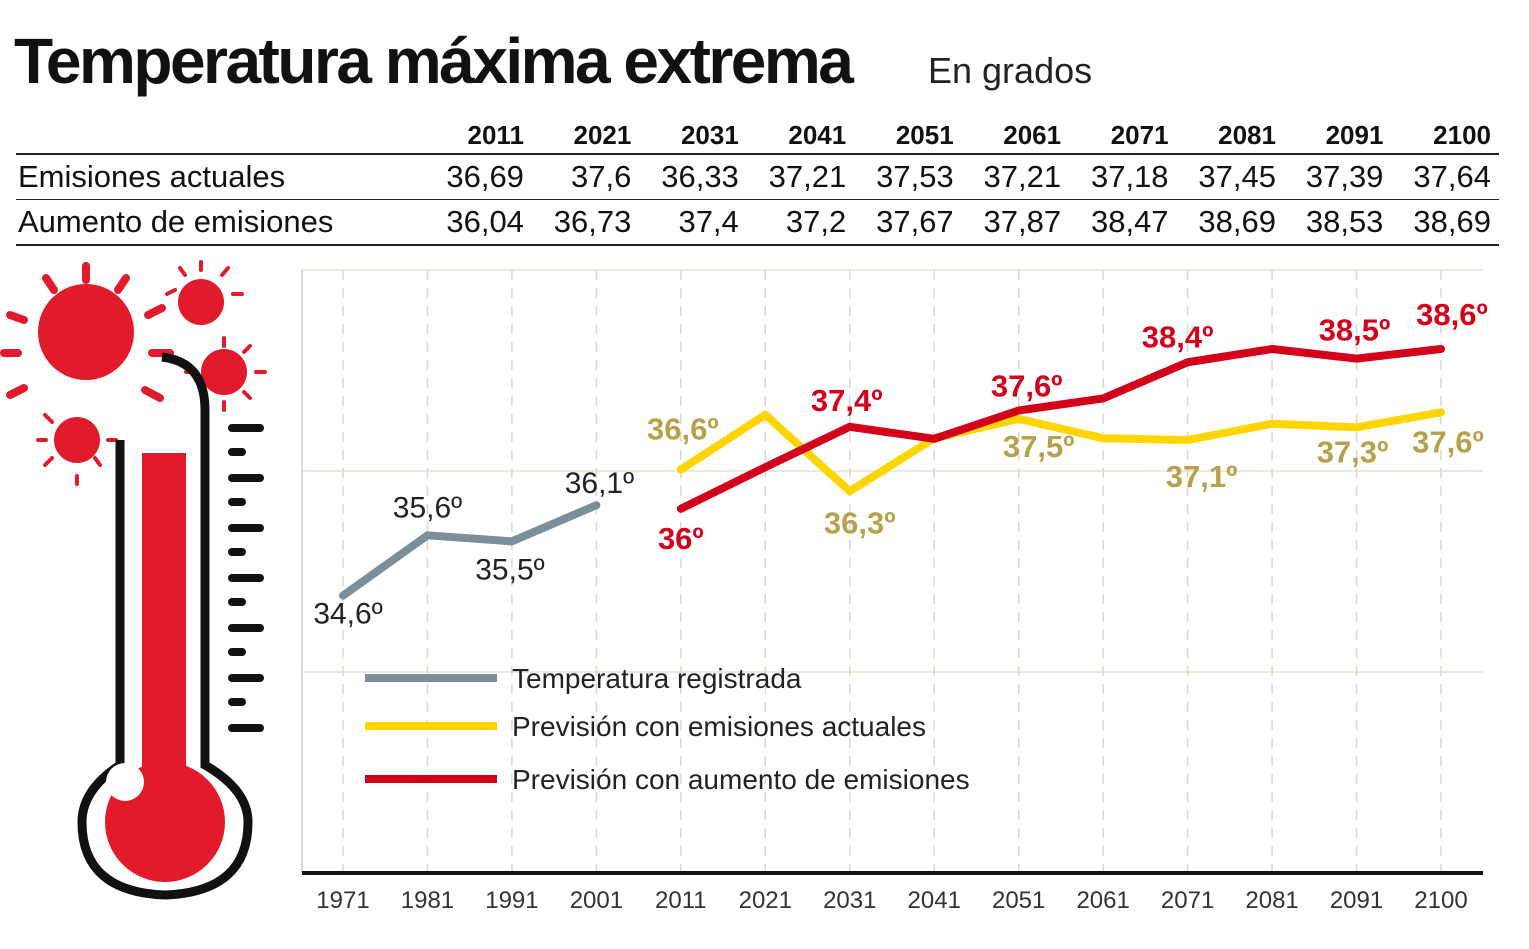  Describe the element at coordinates (427, 900) in the screenshot. I see `x-tick-label: 1981` at that location.